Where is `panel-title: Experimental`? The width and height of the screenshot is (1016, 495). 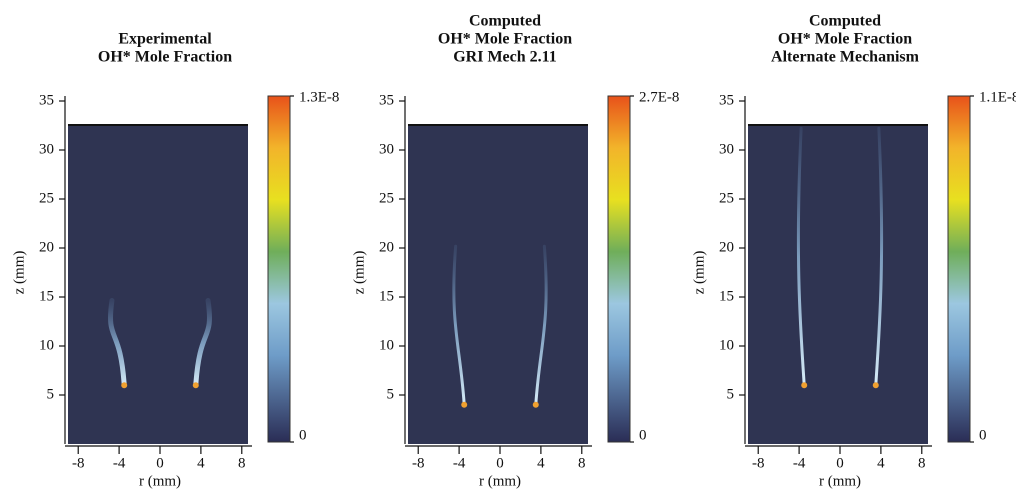
panel-title: Experimental is located at coordinates (165, 39).